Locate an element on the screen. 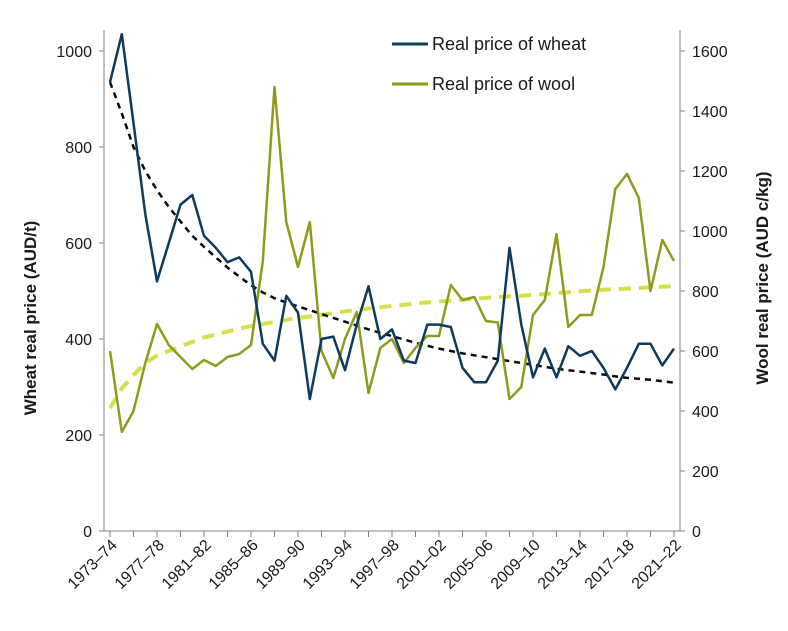  right-tick-label: 400 is located at coordinates (705, 412).